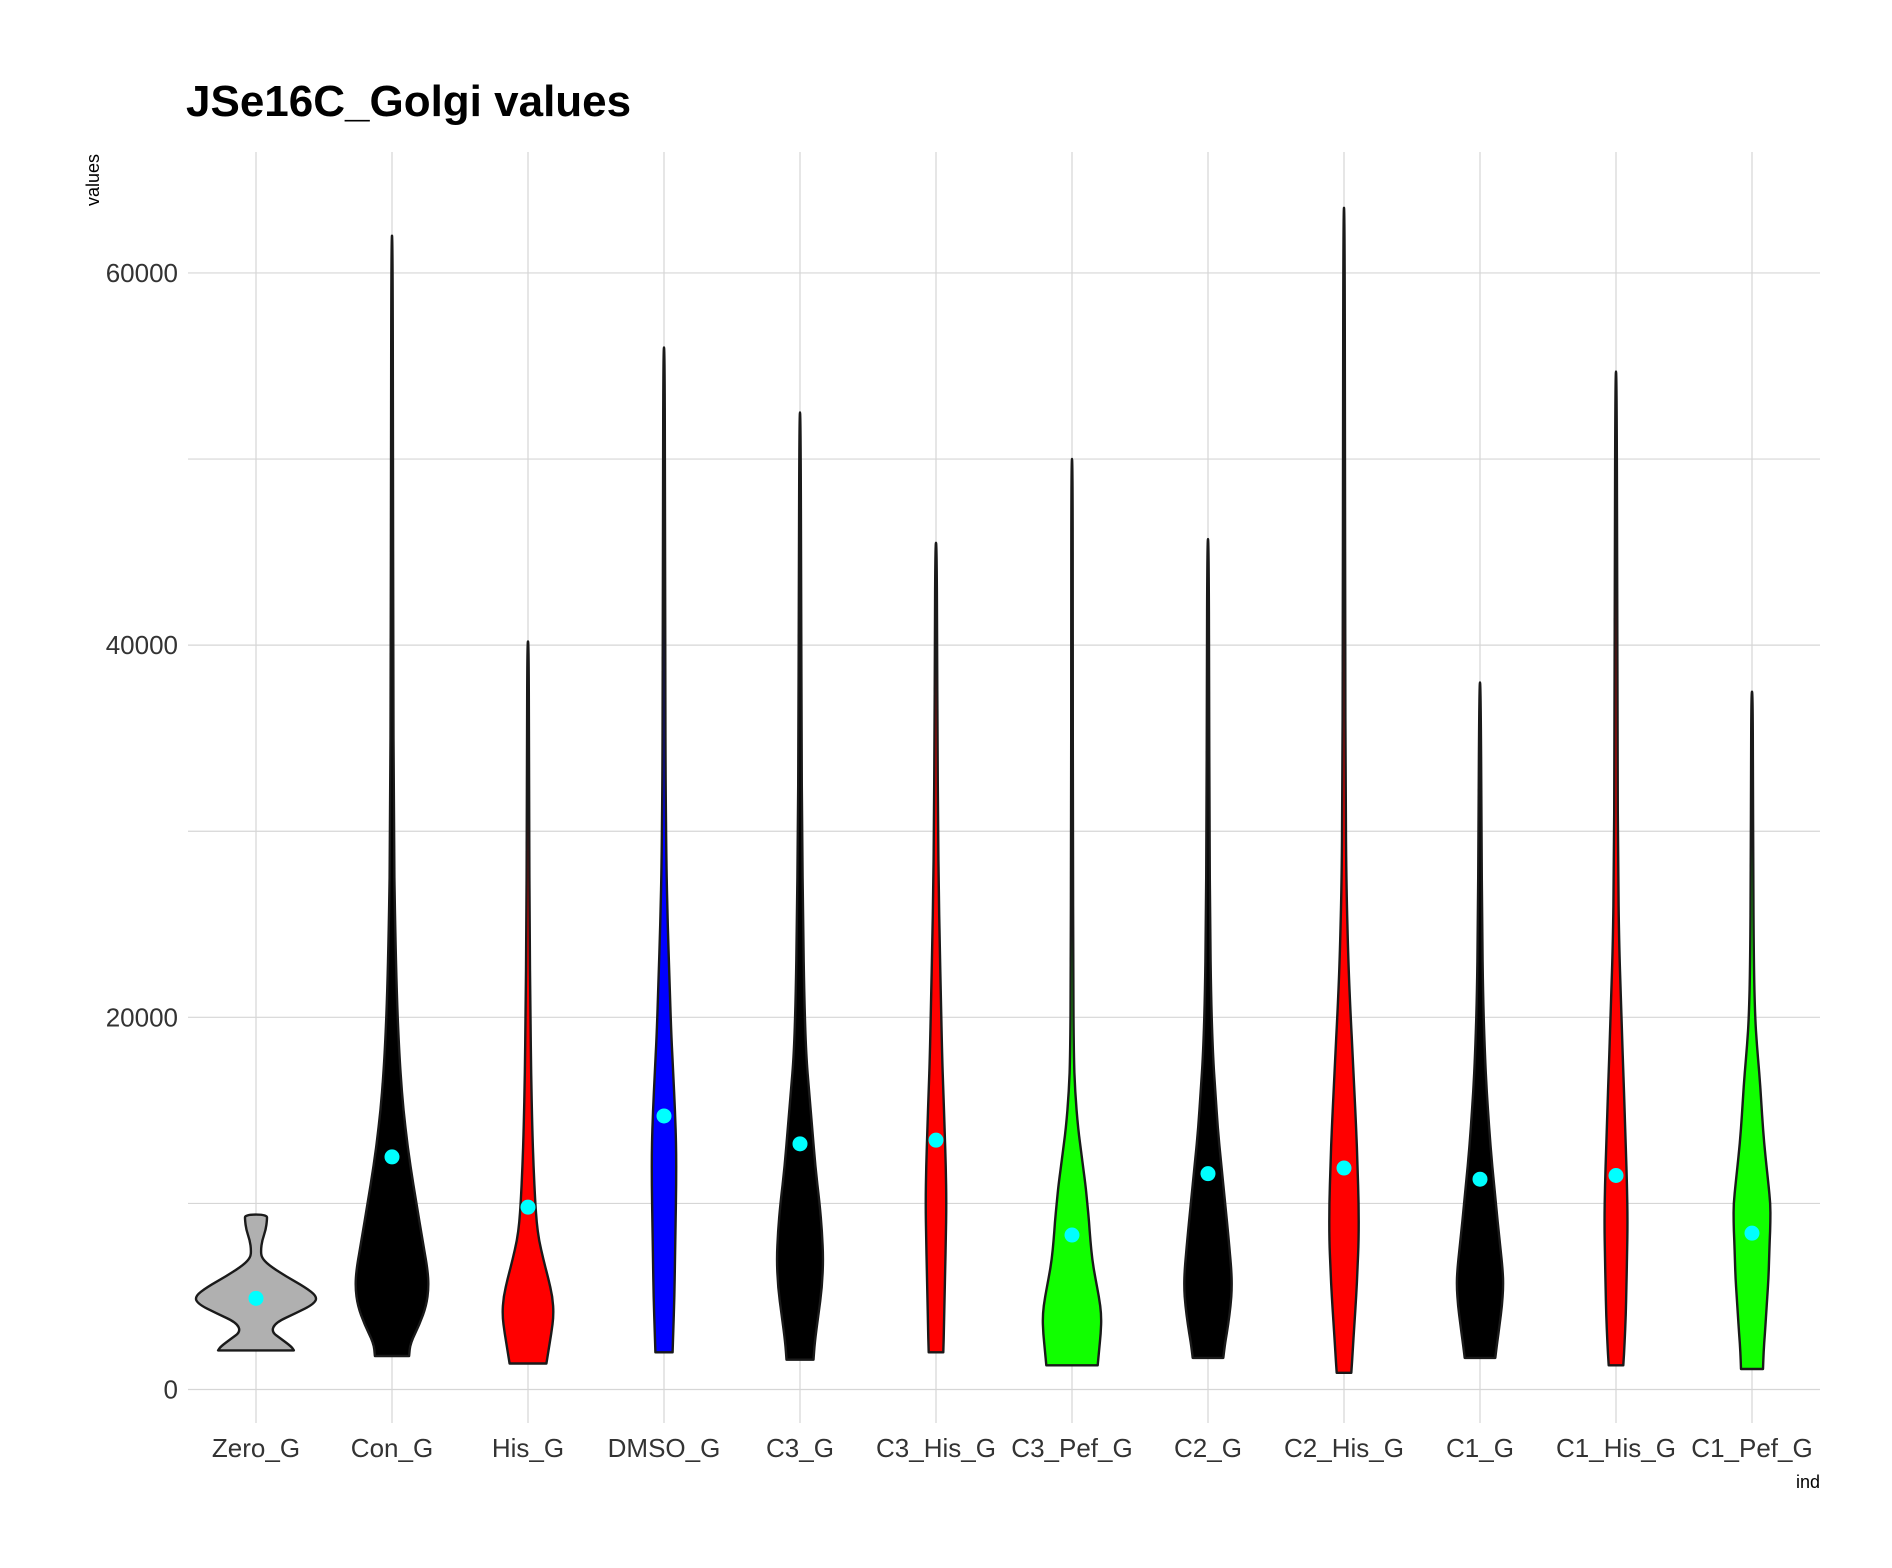  I want to click on y-tick-label: 40000, so click(142, 645).